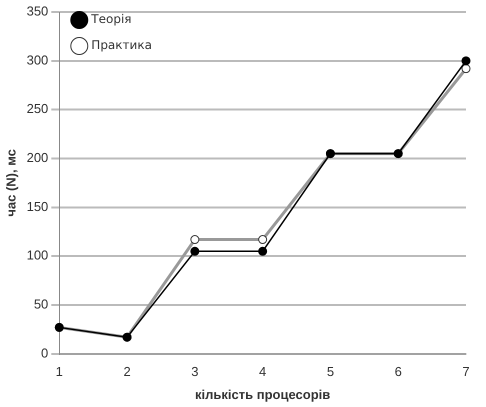 The image size is (486, 407). What do you see at coordinates (398, 372) in the screenshot?
I see `x-tick-label: 6` at bounding box center [398, 372].